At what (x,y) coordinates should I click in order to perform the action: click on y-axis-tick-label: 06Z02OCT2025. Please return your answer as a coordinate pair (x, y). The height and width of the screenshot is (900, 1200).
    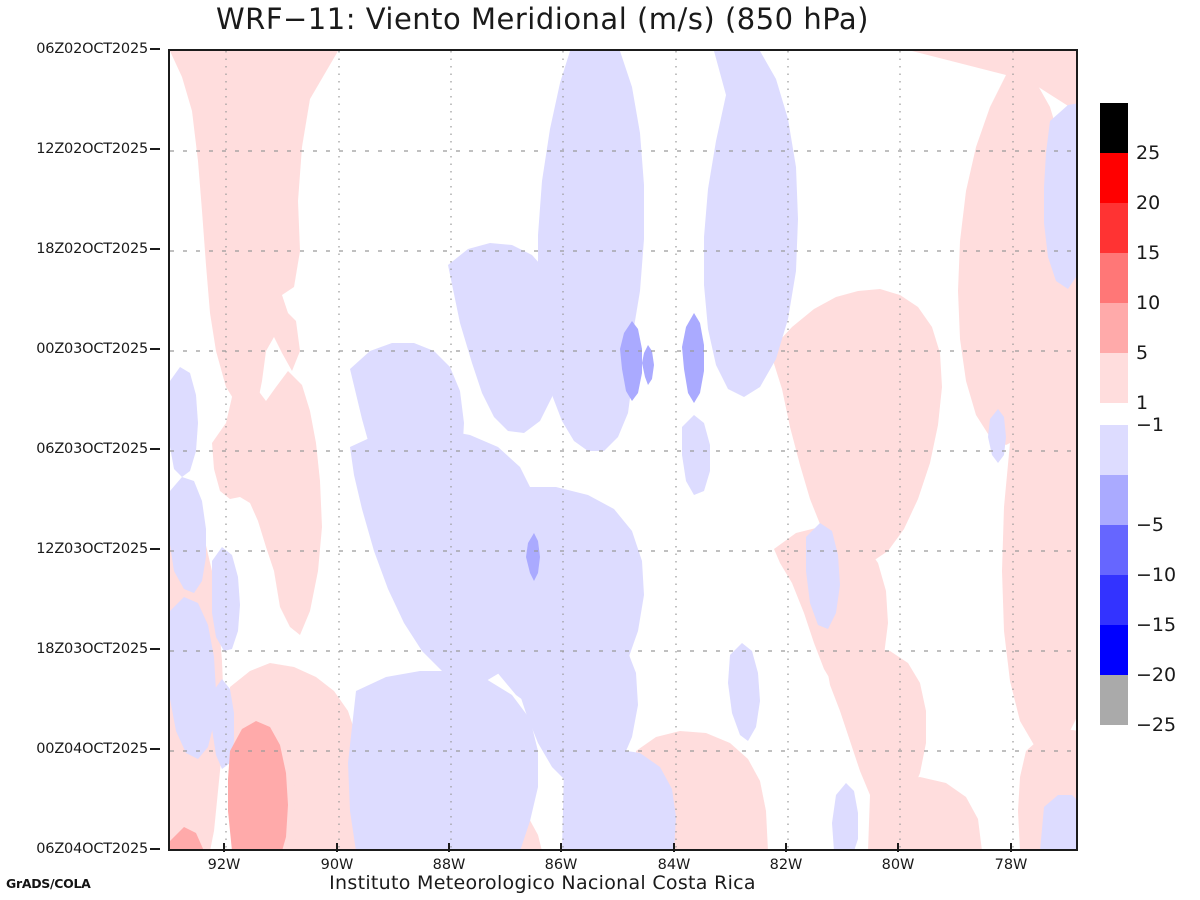
    Looking at the image, I should click on (92, 49).